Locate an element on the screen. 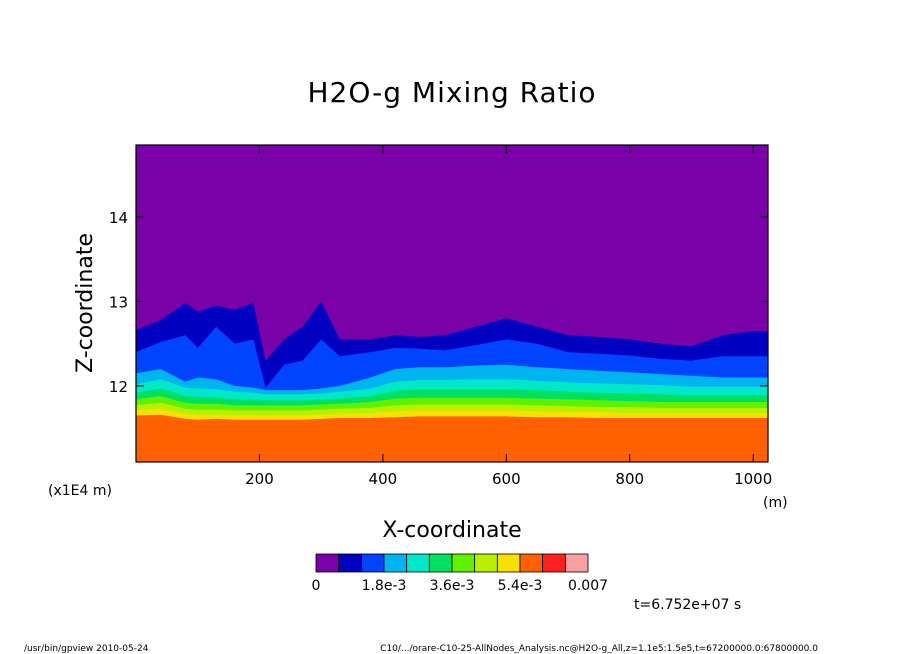 This screenshot has width=904, height=654. y-axis-title: Z-coordinate is located at coordinates (85, 303).